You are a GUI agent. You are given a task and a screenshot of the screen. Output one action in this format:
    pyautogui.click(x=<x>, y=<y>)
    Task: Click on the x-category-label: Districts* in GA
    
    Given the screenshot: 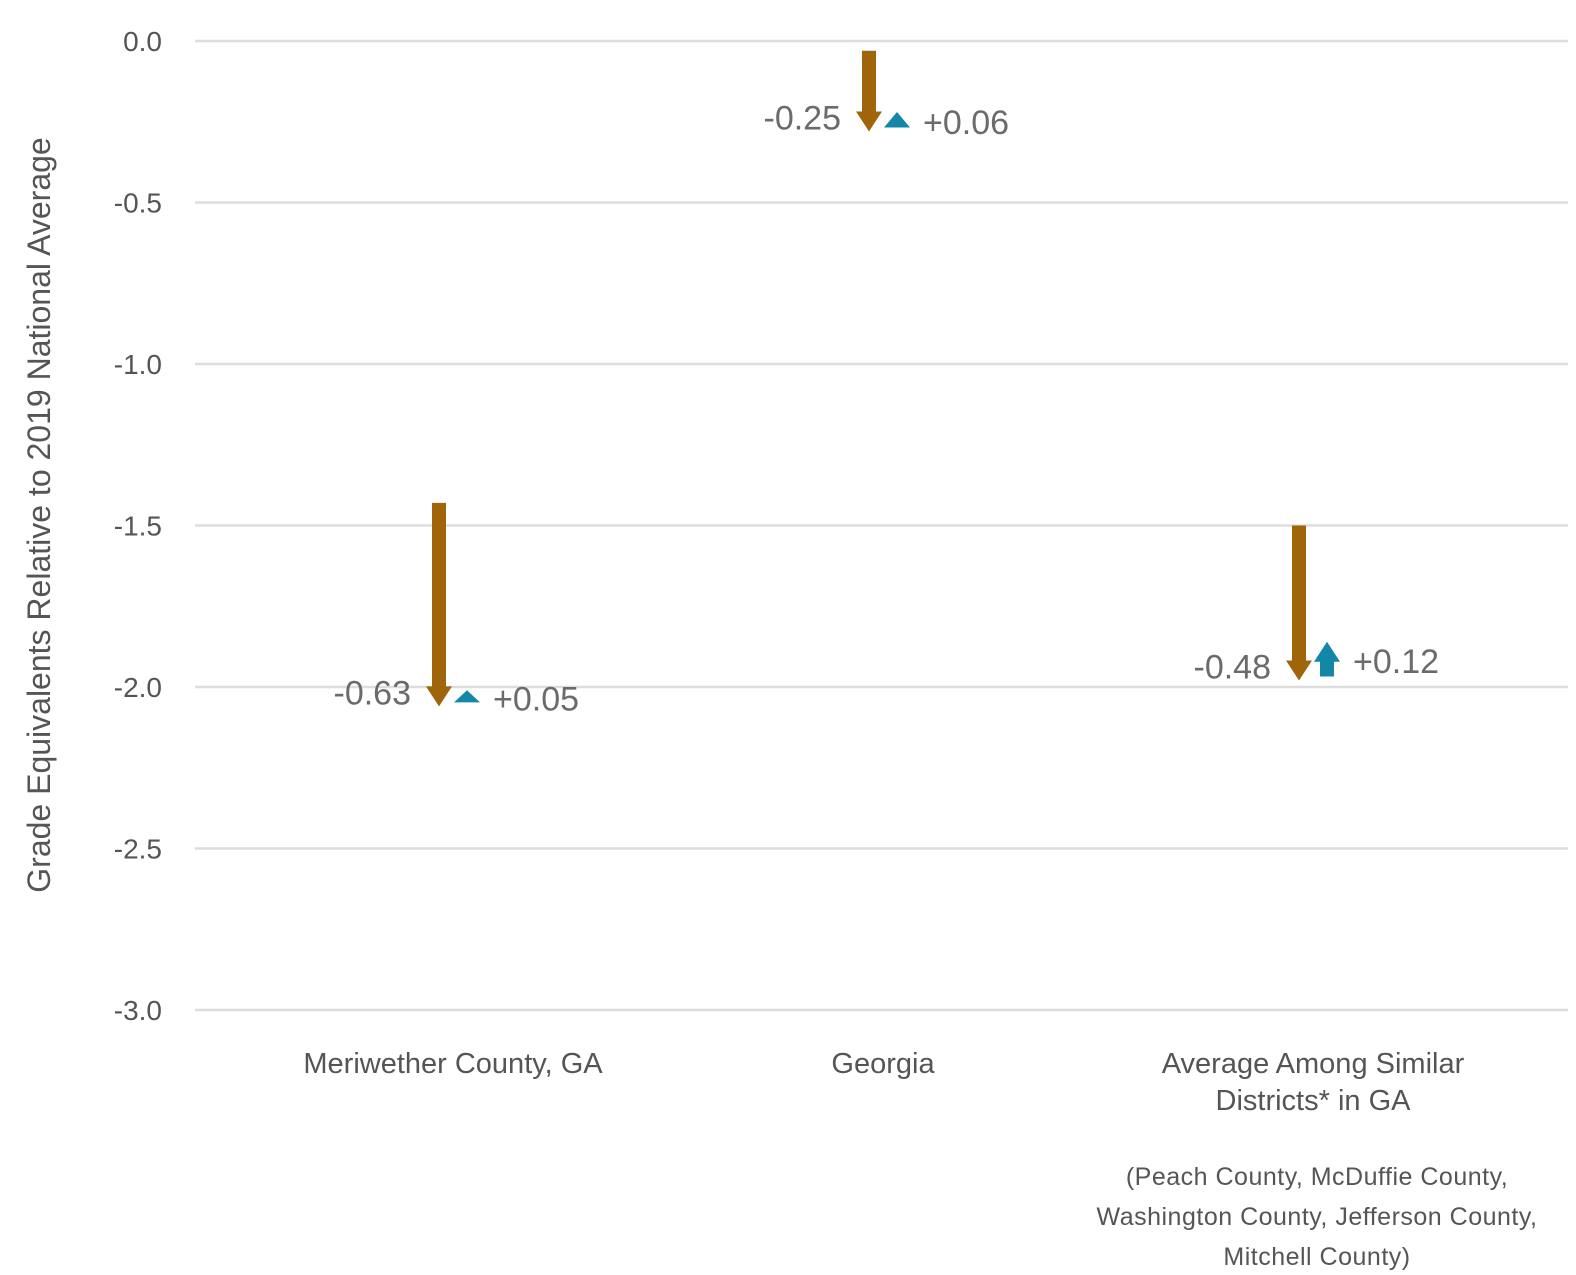 What is the action you would take?
    pyautogui.click(x=1314, y=1101)
    